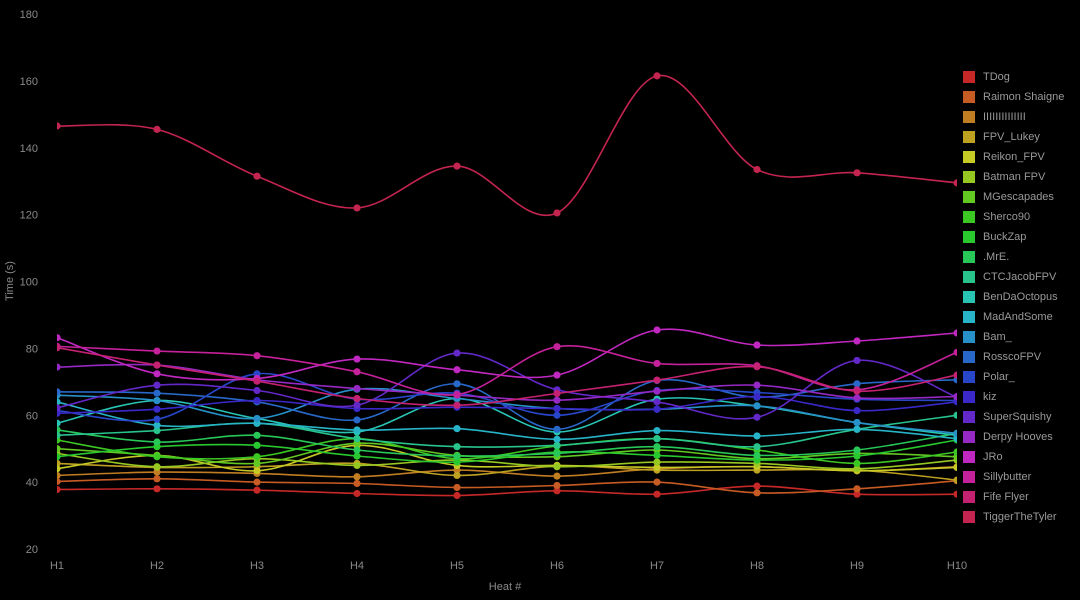  Describe the element at coordinates (993, 457) in the screenshot. I see `legend-label: JRo` at that location.